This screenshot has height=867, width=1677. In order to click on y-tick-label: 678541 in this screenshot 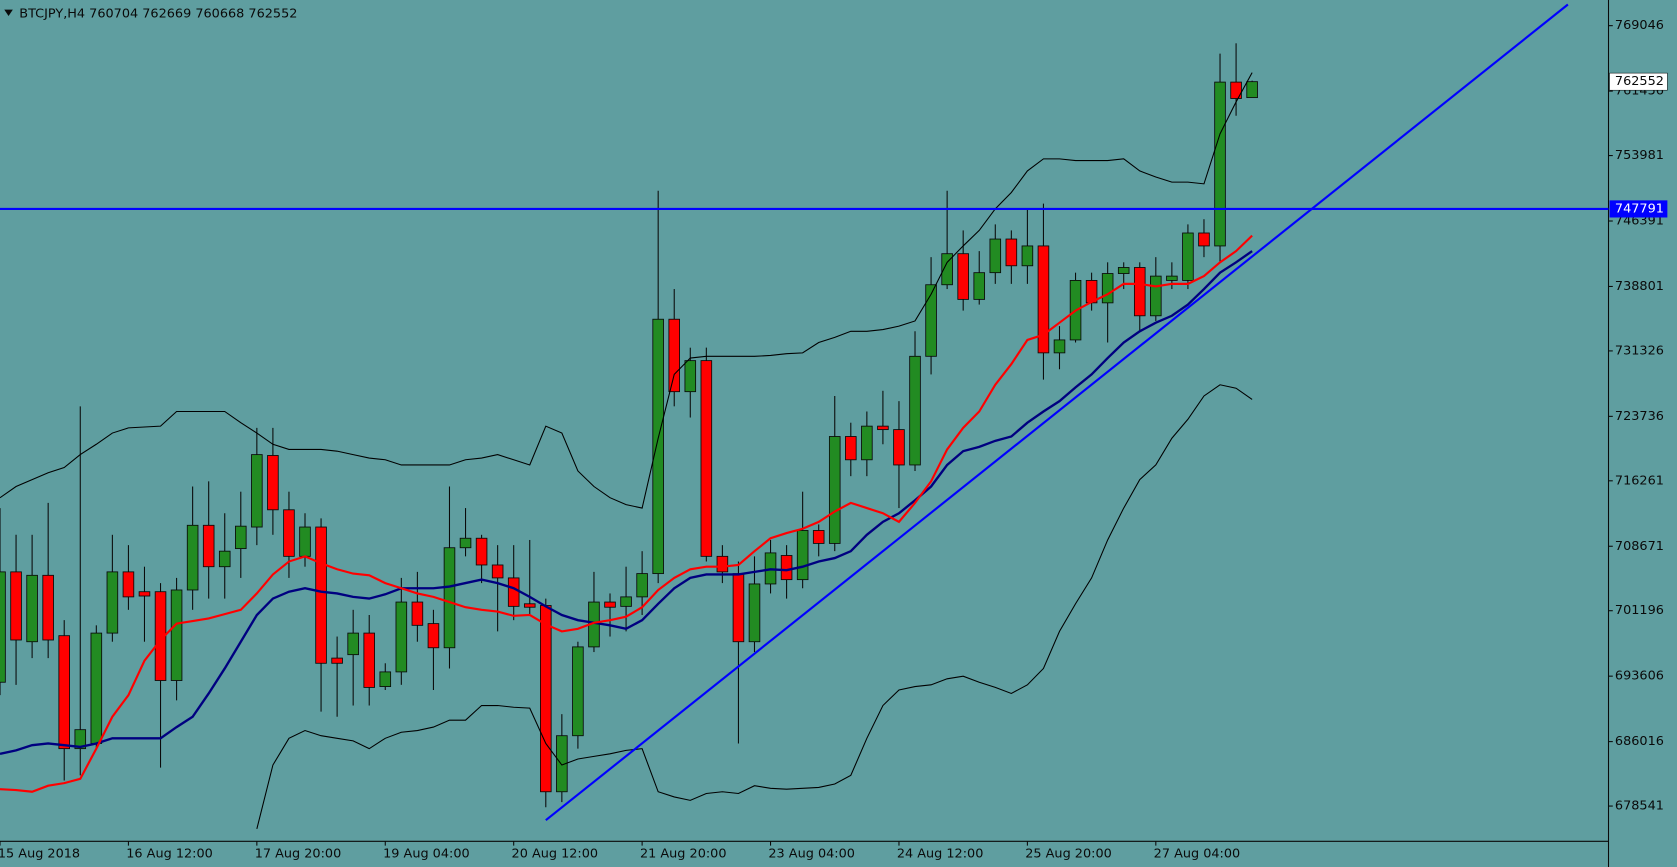, I will do `click(1639, 806)`.